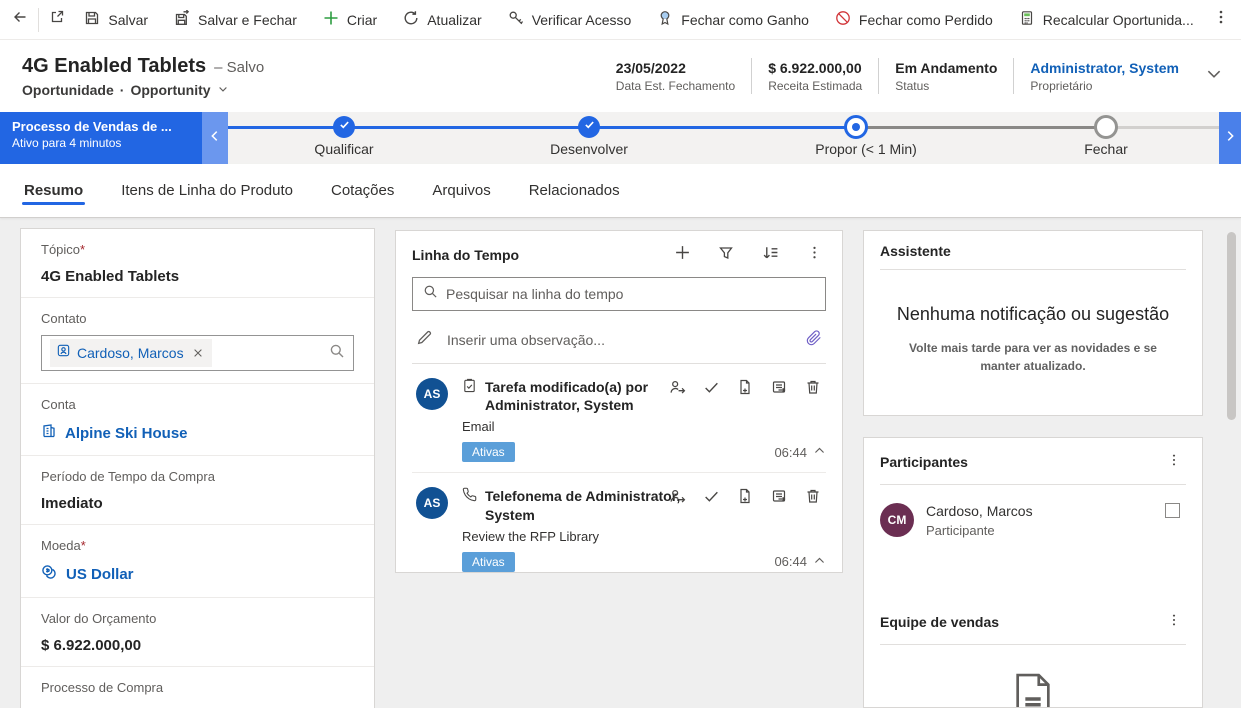 This screenshot has height=708, width=1241. I want to click on entity-name: Oportunidade, so click(68, 89).